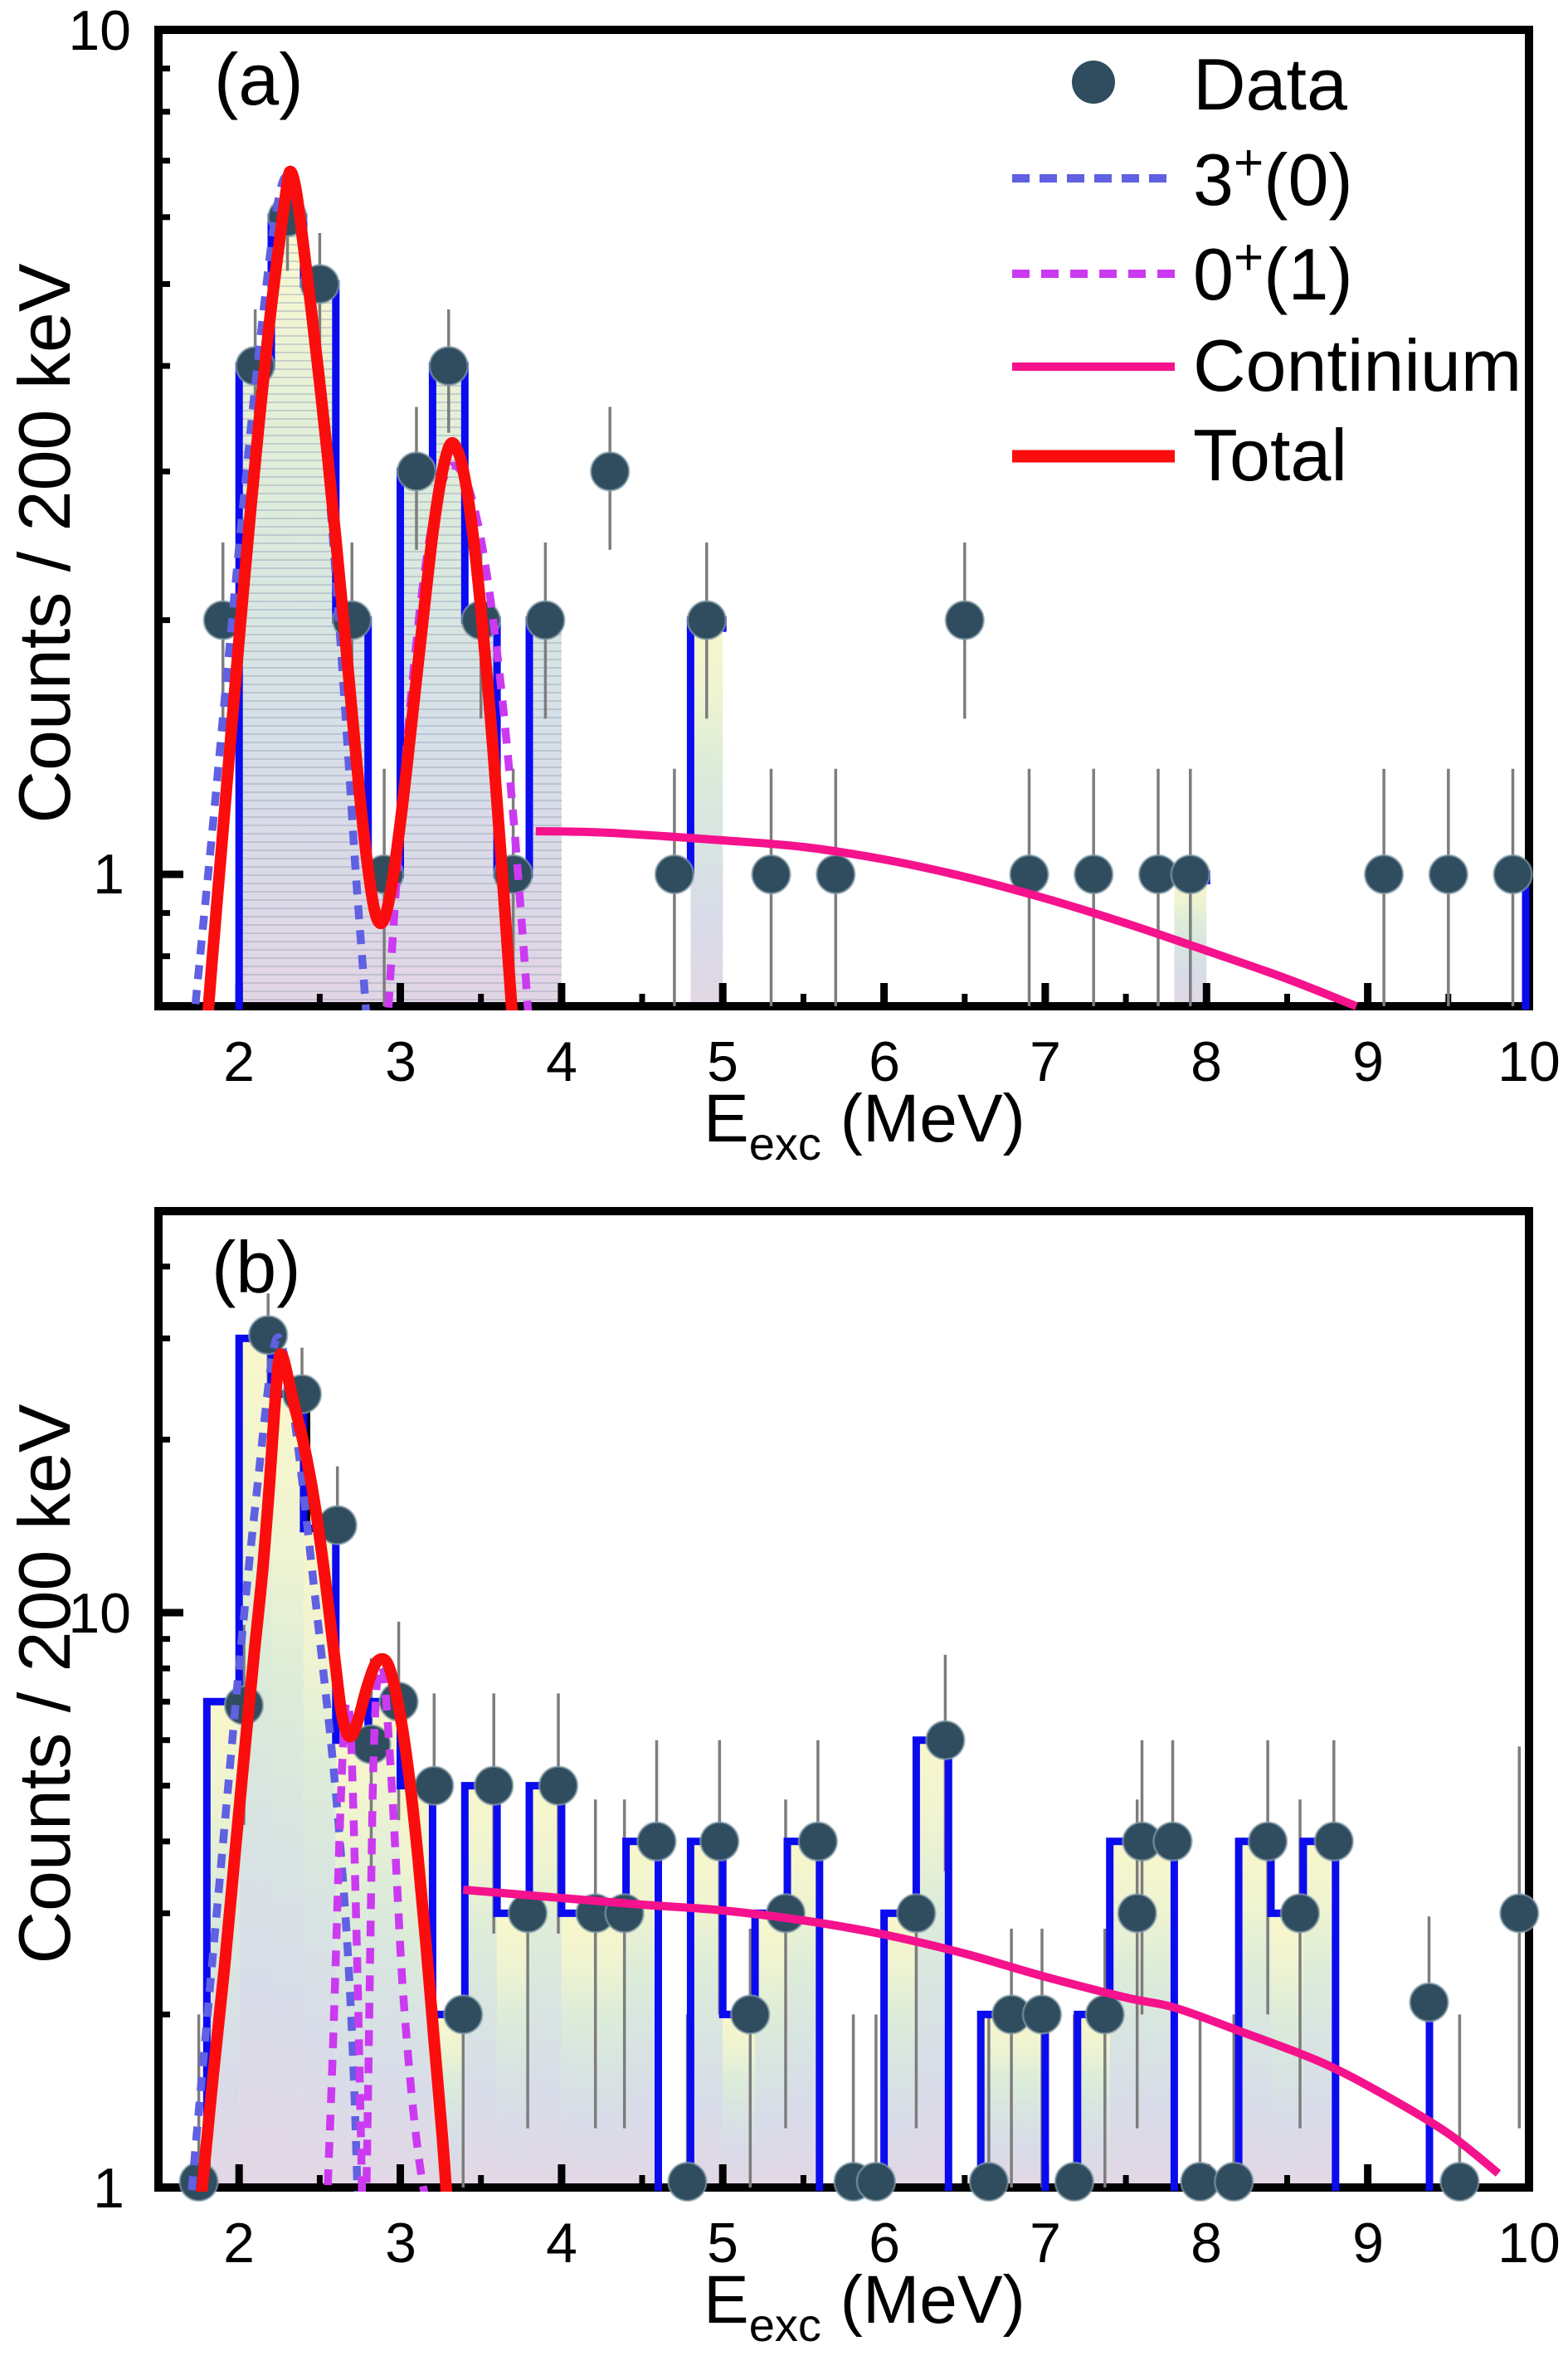  What do you see at coordinates (1270, 84) in the screenshot?
I see `svg-text: Data` at bounding box center [1270, 84].